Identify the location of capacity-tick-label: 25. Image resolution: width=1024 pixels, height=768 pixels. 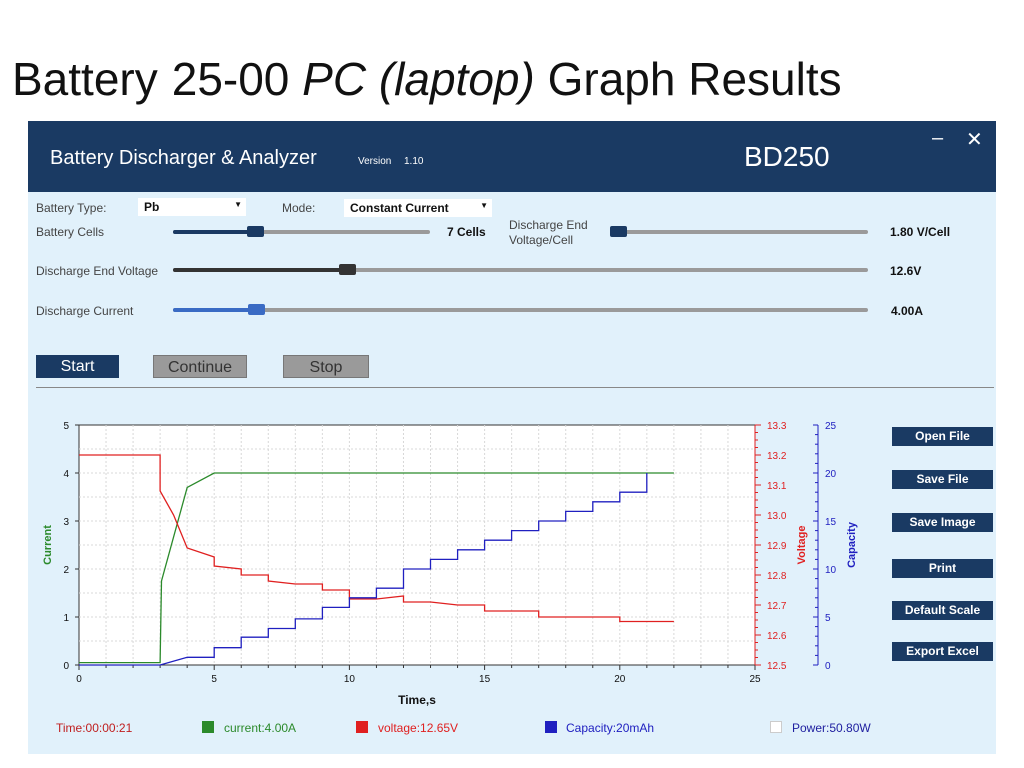
(831, 426).